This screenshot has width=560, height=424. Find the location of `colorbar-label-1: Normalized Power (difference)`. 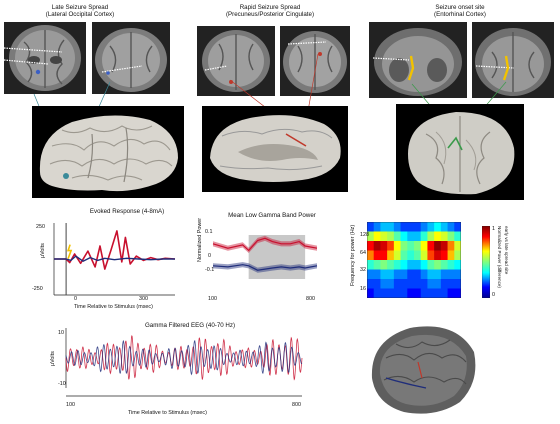

colorbar-label-1: Normalized Power (difference) is located at coordinates (499, 257).